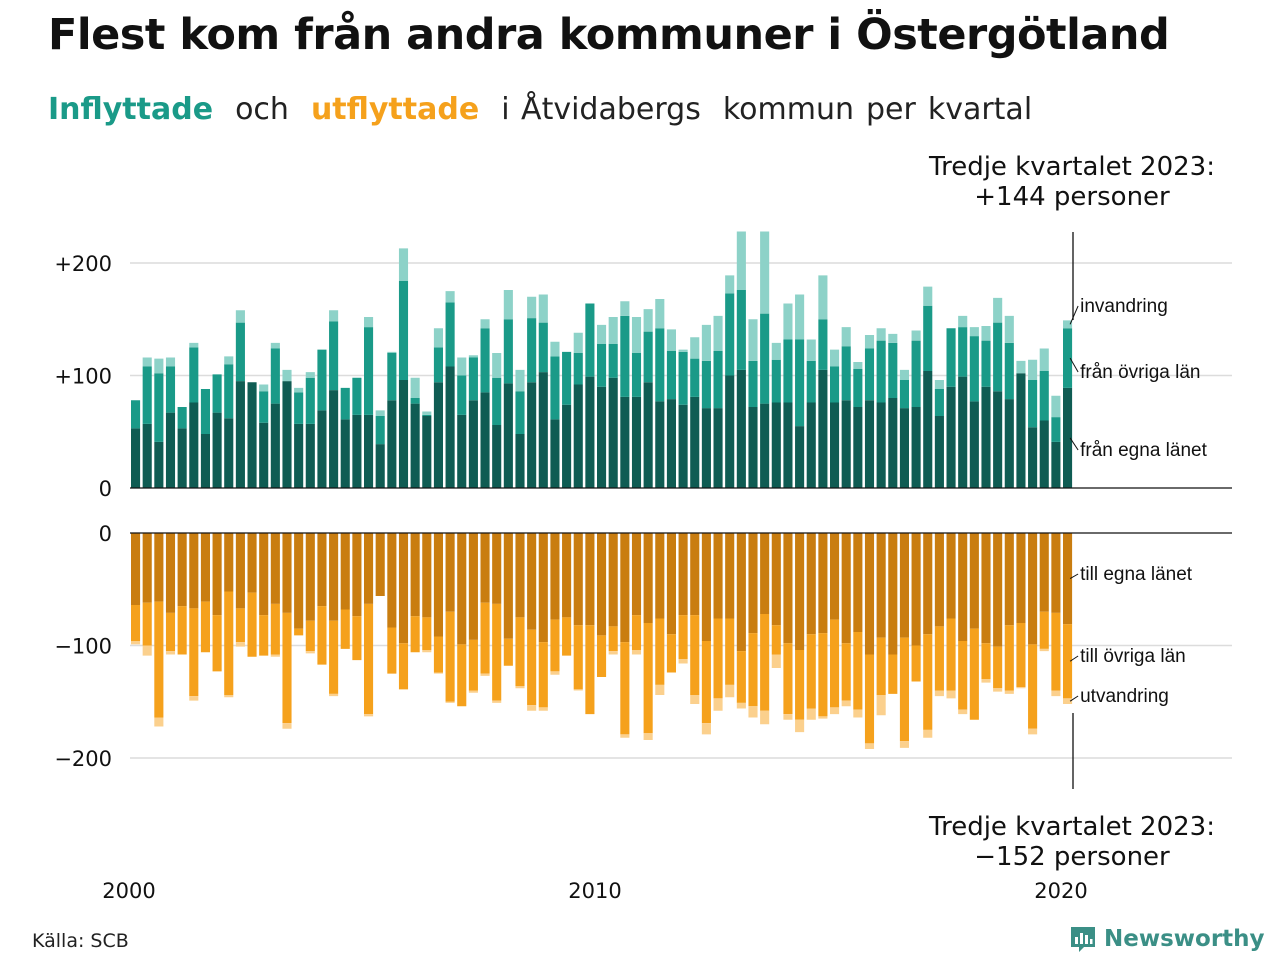 This screenshot has height=960, width=1280. What do you see at coordinates (1072, 197) in the screenshot?
I see `top-annotation-line2: +144 personer` at bounding box center [1072, 197].